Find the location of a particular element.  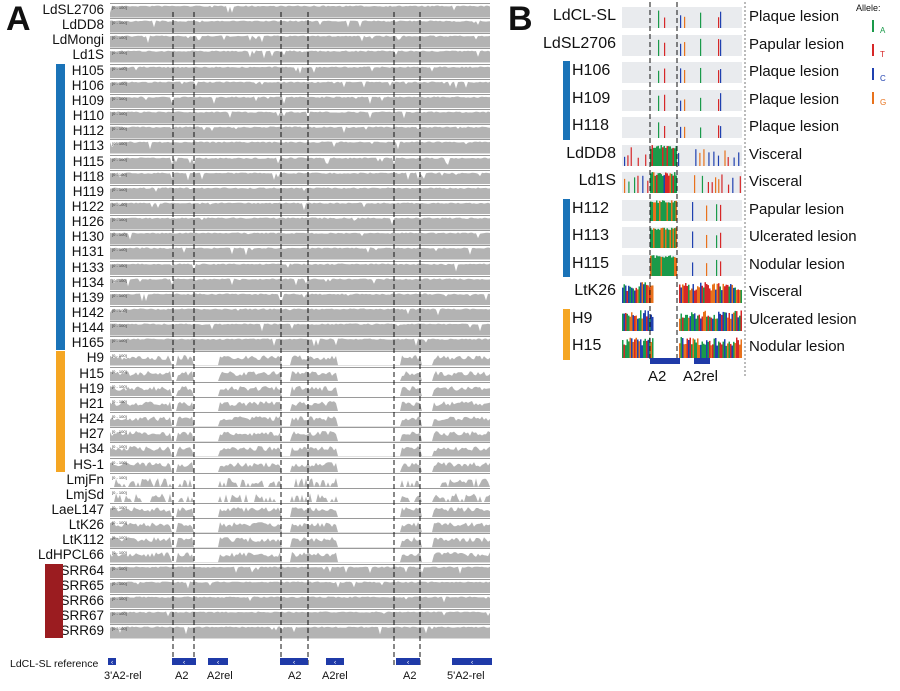

sample-label: H122 is located at coordinates (87, 206).